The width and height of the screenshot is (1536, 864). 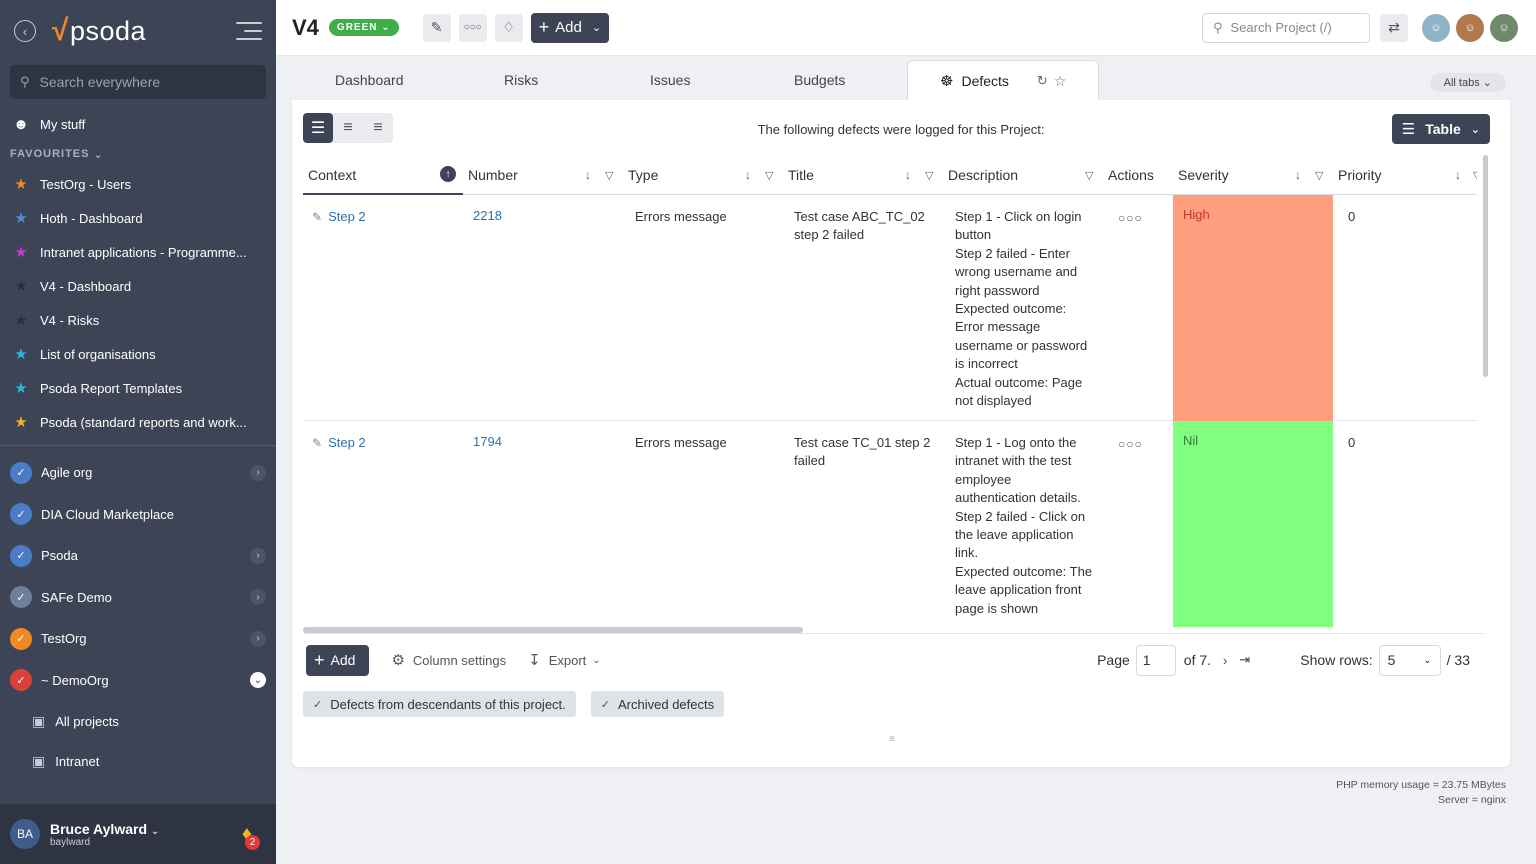 I want to click on sidebar-favourite-item: ★ List of organisations, so click(x=138, y=354).